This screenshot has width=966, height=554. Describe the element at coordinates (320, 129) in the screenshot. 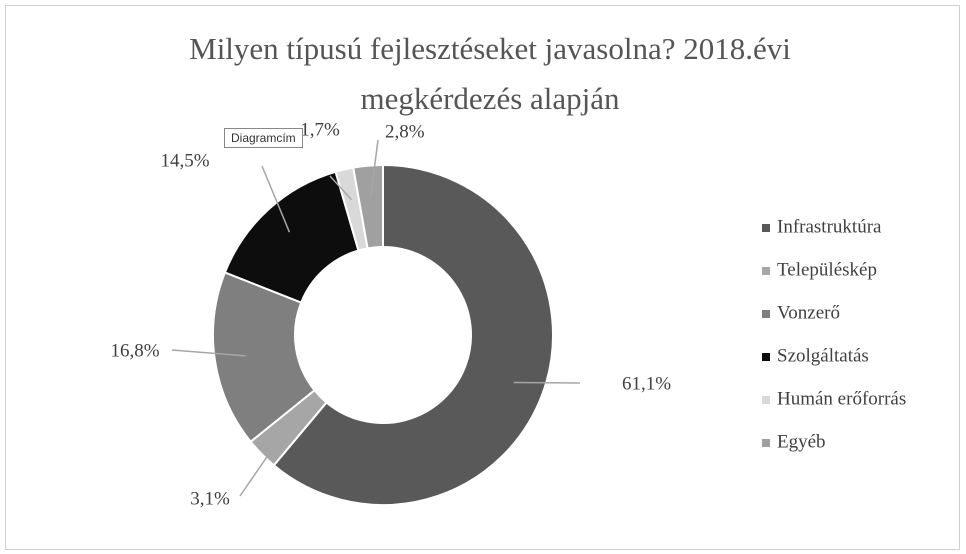

I see `data-label: 1,7%` at that location.